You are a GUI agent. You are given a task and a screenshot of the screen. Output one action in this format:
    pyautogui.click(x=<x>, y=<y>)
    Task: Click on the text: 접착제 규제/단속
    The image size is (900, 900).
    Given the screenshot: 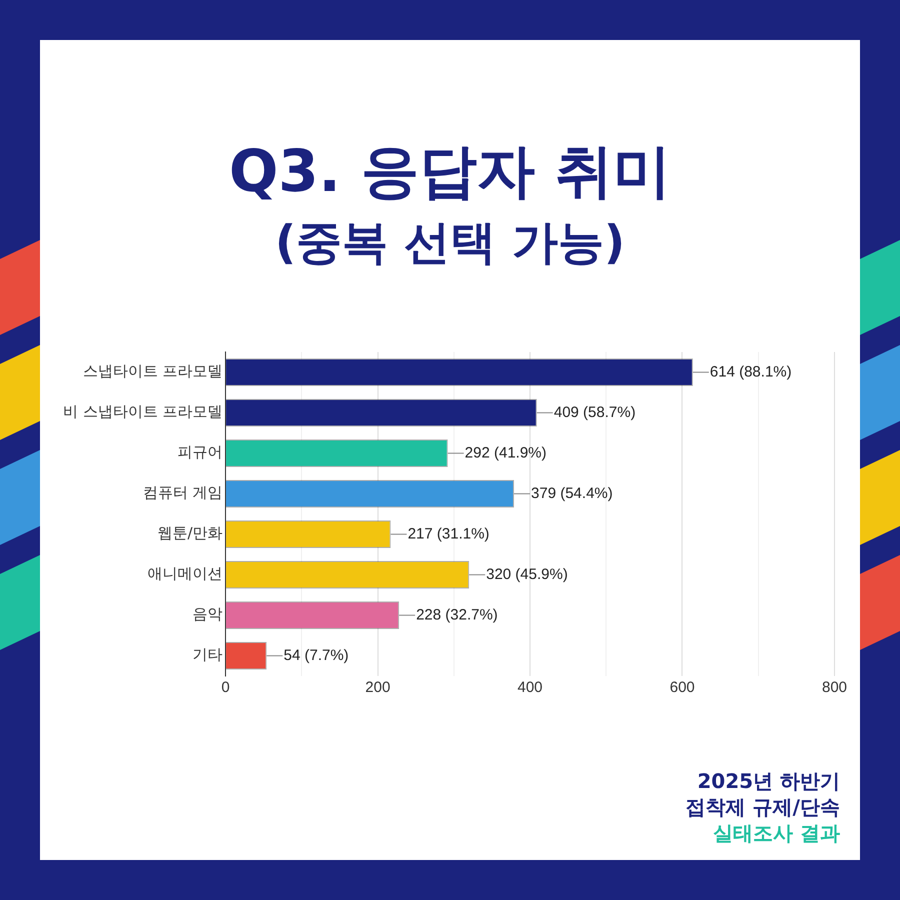 What is the action you would take?
    pyautogui.click(x=763, y=807)
    